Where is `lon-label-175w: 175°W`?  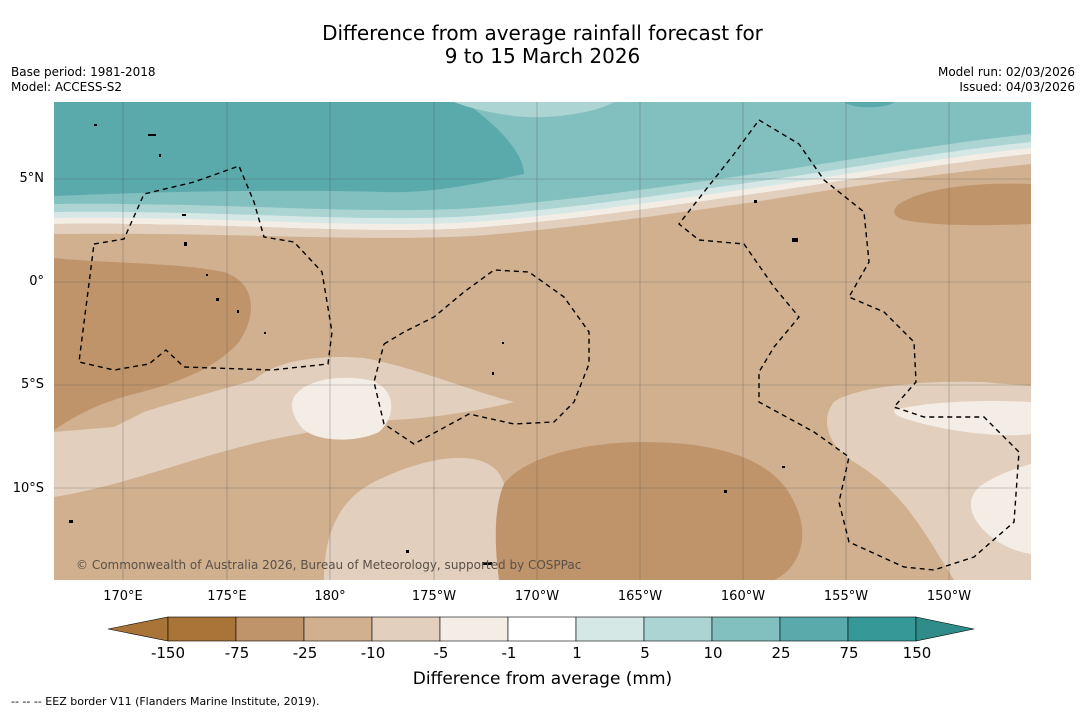 lon-label-175w: 175°W is located at coordinates (434, 596).